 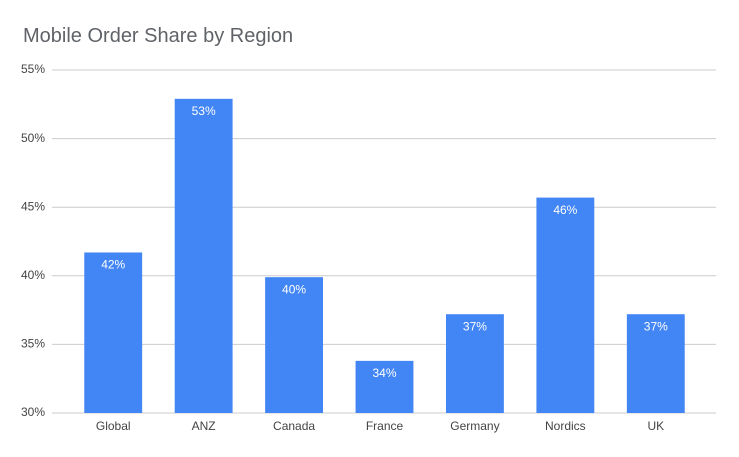 What do you see at coordinates (33, 412) in the screenshot?
I see `y-tick-label: 30%` at bounding box center [33, 412].